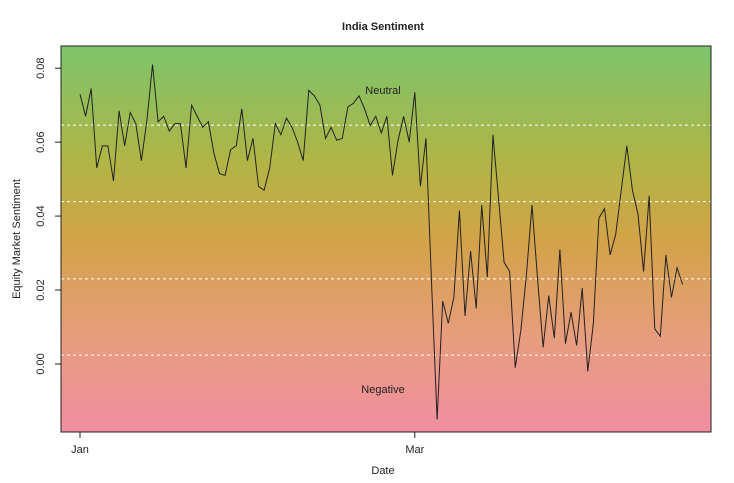 The image size is (734, 483). Describe the element at coordinates (41, 289) in the screenshot. I see `y-tick-label: 0.02` at that location.